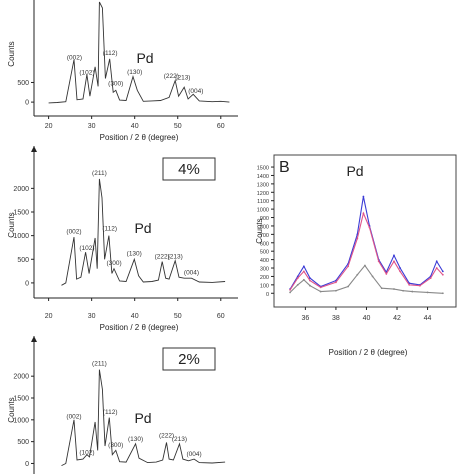 This screenshot has width=474, height=474. What do you see at coordinates (115, 84) in the screenshot?
I see `panel-top-peak-label: (300)` at bounding box center [115, 84].